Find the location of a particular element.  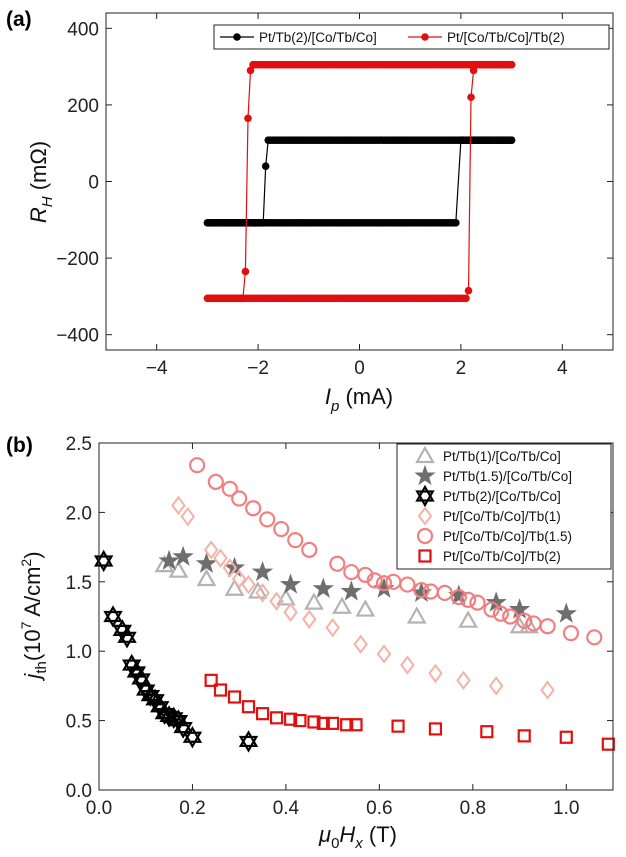

b-legend-label: Pt/[Co/Tb/Co]/Tb(2) is located at coordinates (502, 556).